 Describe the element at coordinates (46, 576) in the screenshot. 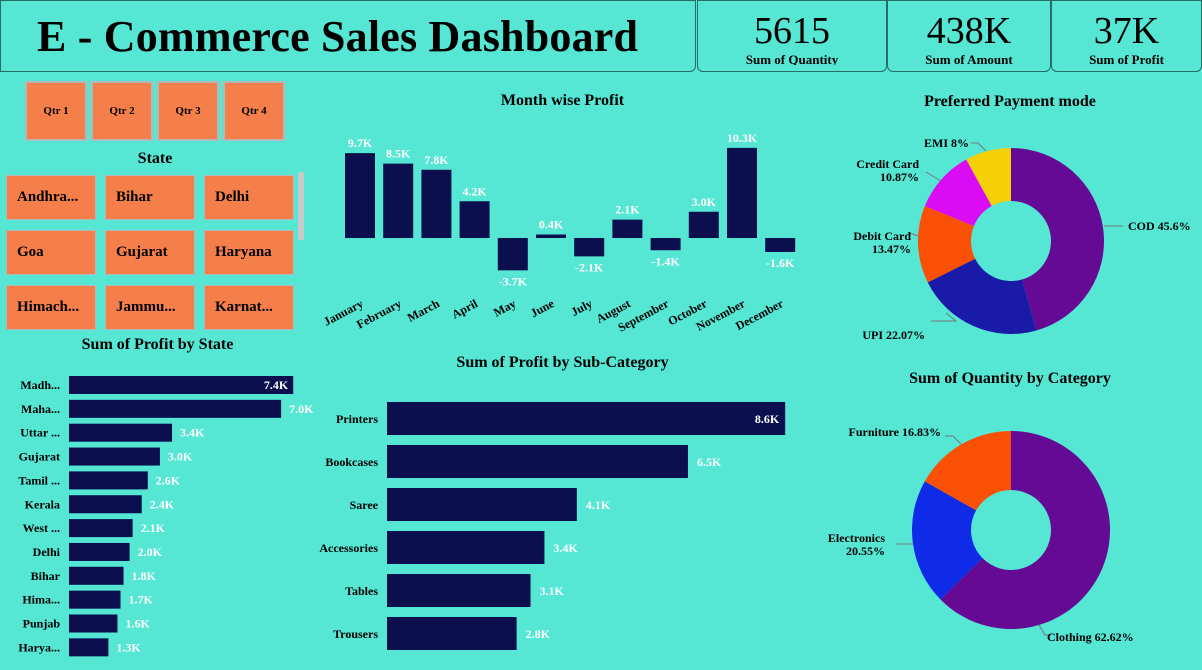

I see `state-tick-label: Bihar` at that location.